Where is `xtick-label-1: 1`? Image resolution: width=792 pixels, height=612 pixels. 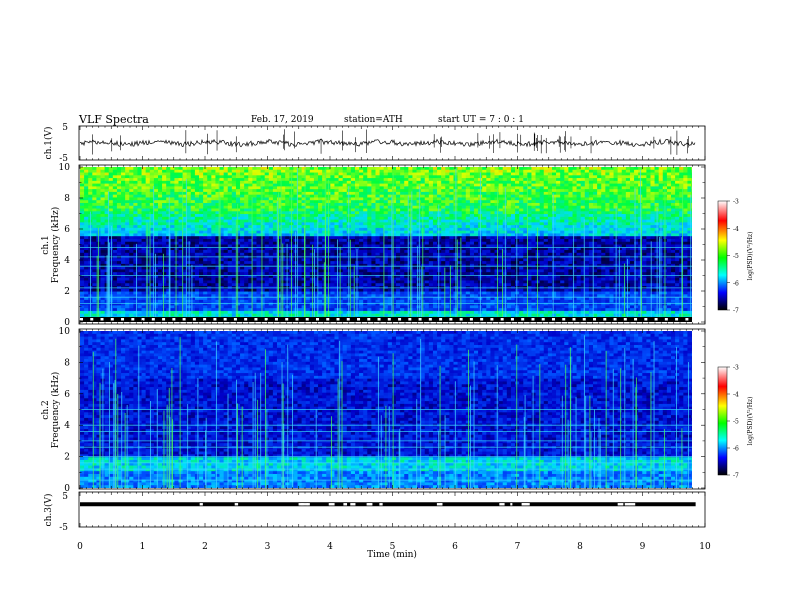
xtick-label-1: 1 is located at coordinates (143, 547).